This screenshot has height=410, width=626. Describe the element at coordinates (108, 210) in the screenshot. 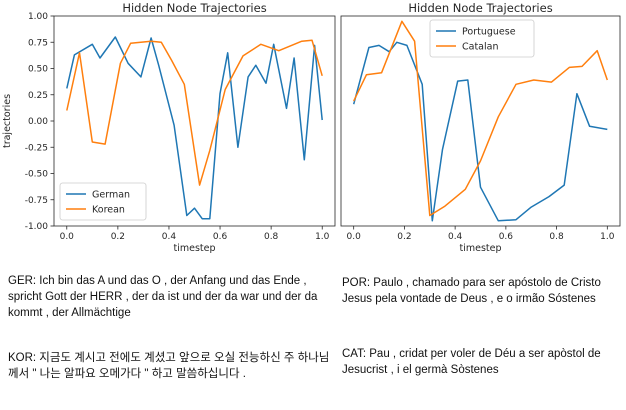

I see `legend-label-korean: Korean` at that location.